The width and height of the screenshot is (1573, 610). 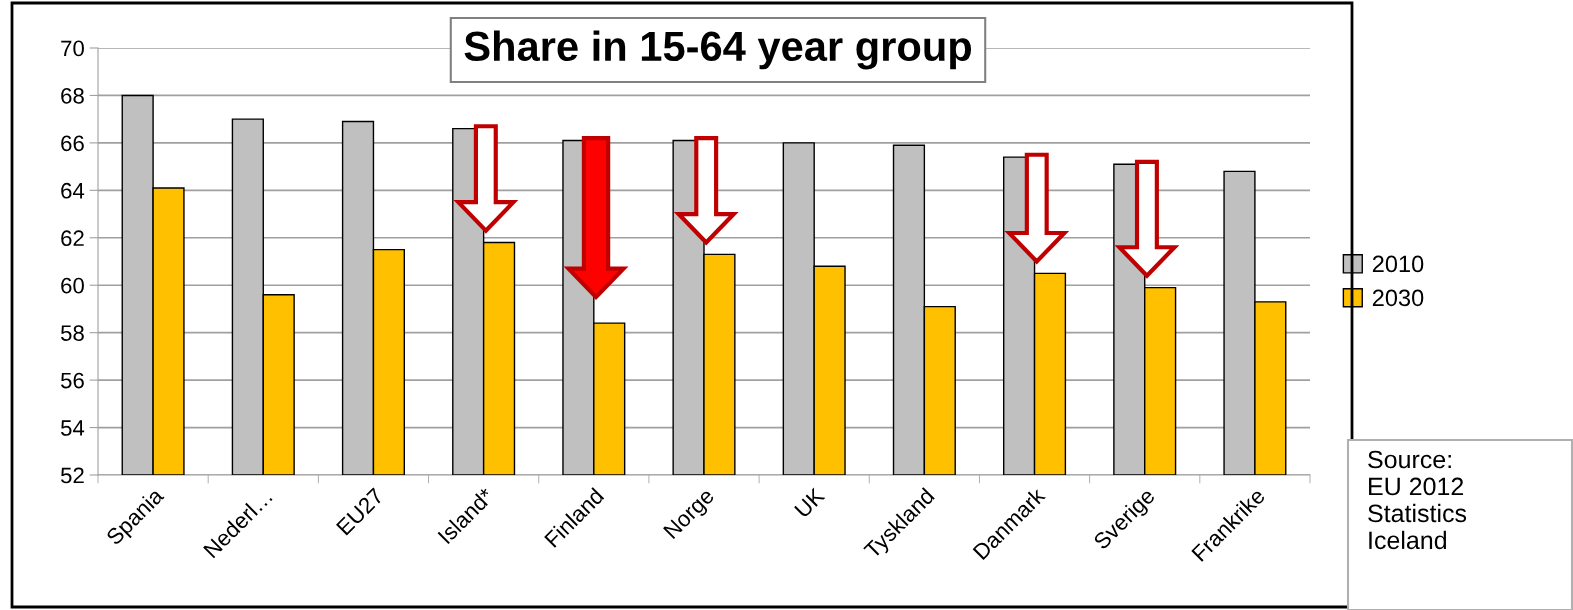 What do you see at coordinates (1417, 500) in the screenshot?
I see `source-note: Source: EU 2012 Statistics Iceland` at bounding box center [1417, 500].